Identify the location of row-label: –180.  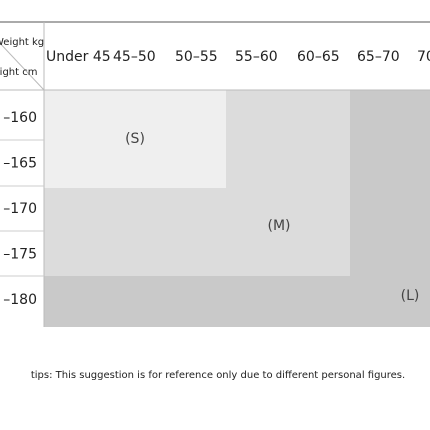
(20, 300).